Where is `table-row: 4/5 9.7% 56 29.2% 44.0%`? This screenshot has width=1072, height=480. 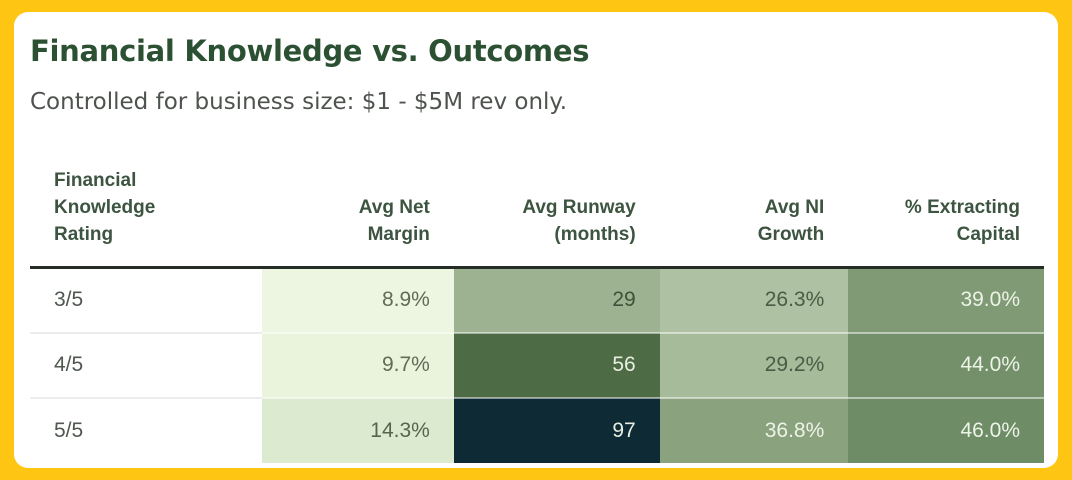
table-row: 4/5 9.7% 56 29.2% 44.0% is located at coordinates (537, 365).